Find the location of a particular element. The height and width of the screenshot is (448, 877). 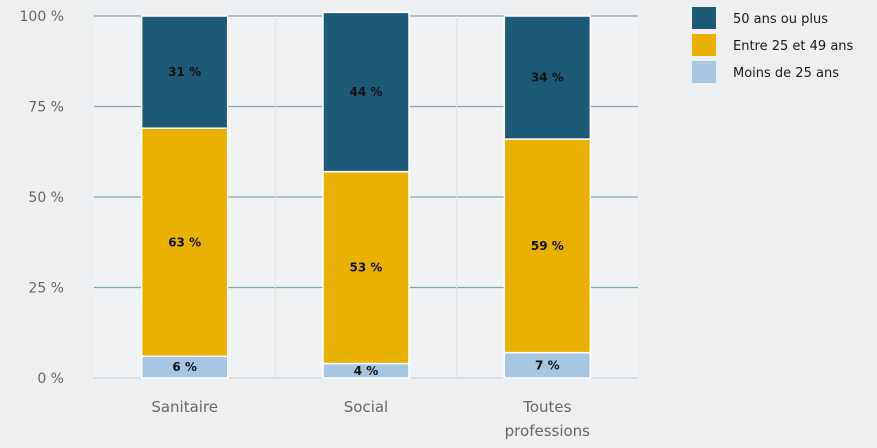

y-tick-label: 50 % is located at coordinates (46, 198).